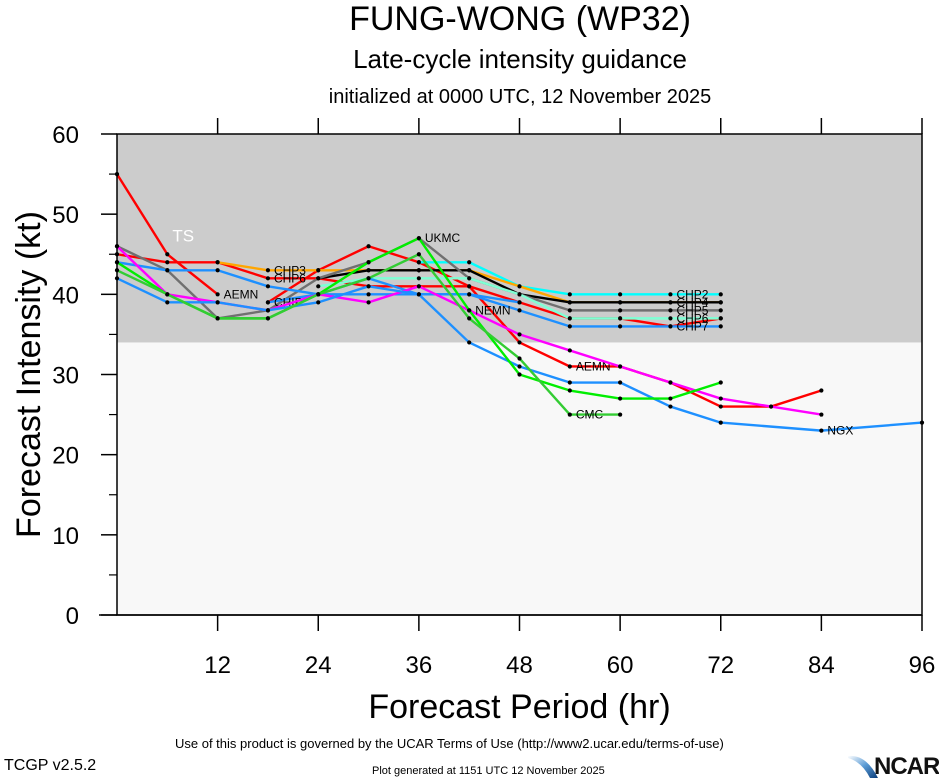 The height and width of the screenshot is (781, 939). I want to click on chart-subtitle: Late-cycle intensity guidance, so click(520, 59).